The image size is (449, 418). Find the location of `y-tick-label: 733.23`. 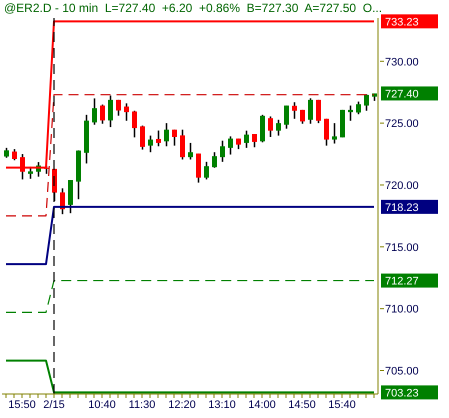

y-tick-label: 733.23 is located at coordinates (402, 22).